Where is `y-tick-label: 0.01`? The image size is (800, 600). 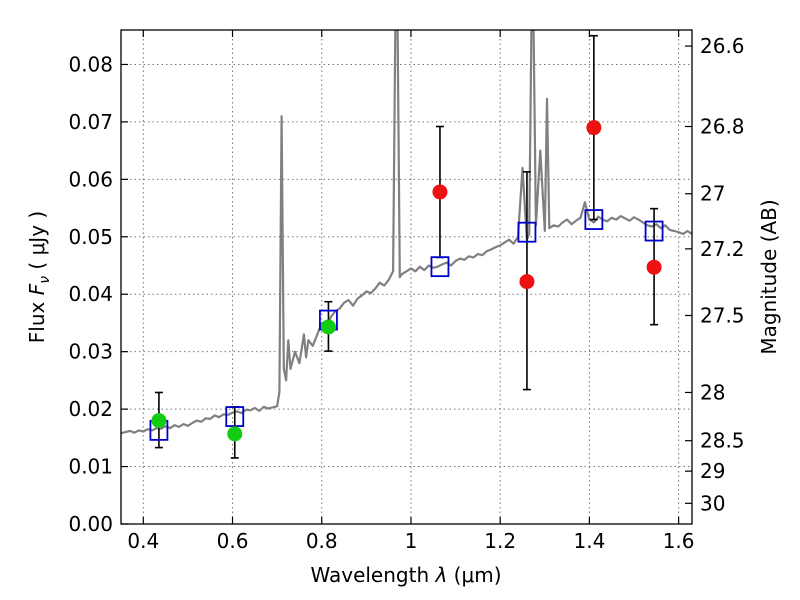 y-tick-label: 0.01 is located at coordinates (90, 467).